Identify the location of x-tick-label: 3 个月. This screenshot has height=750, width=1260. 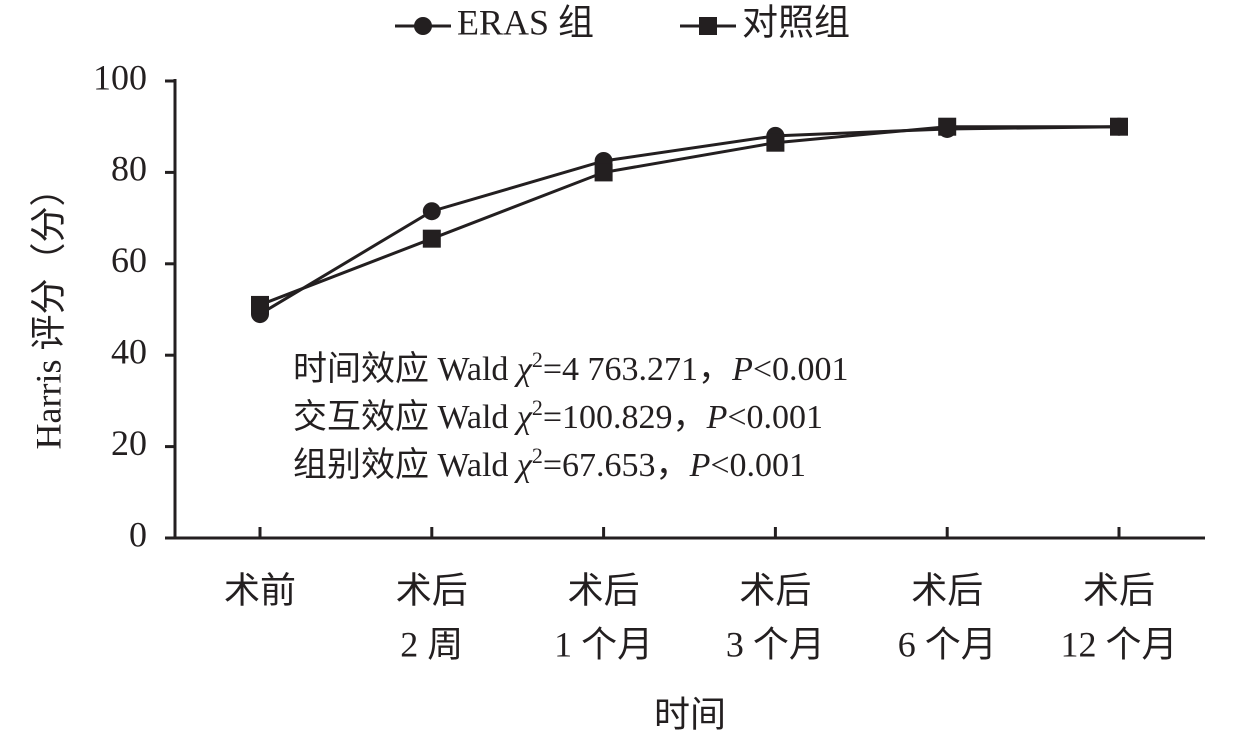
(775, 644).